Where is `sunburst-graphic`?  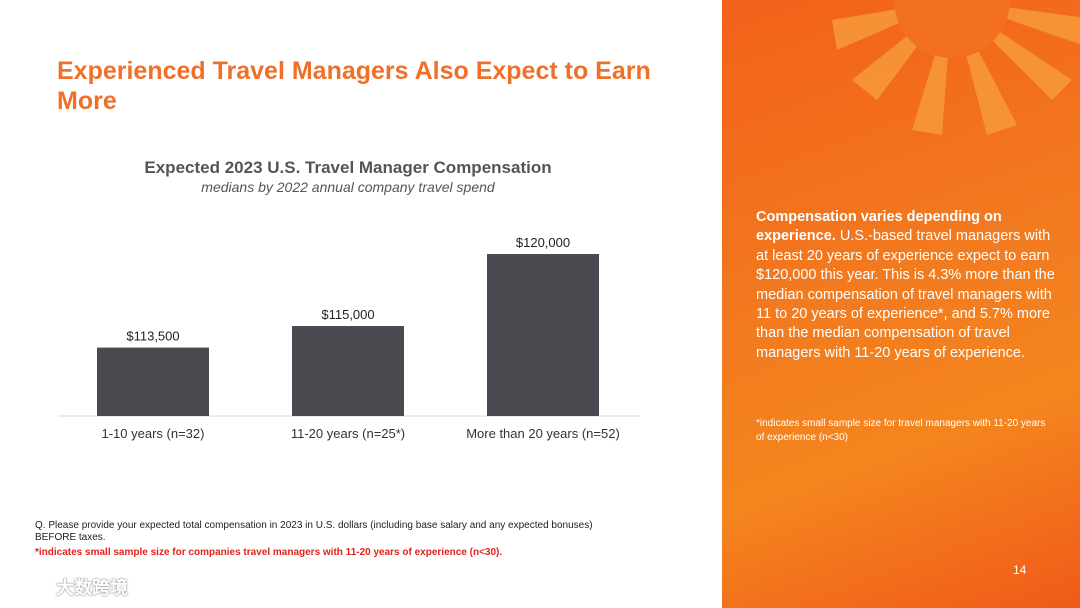
sunburst-graphic is located at coordinates (956, 67).